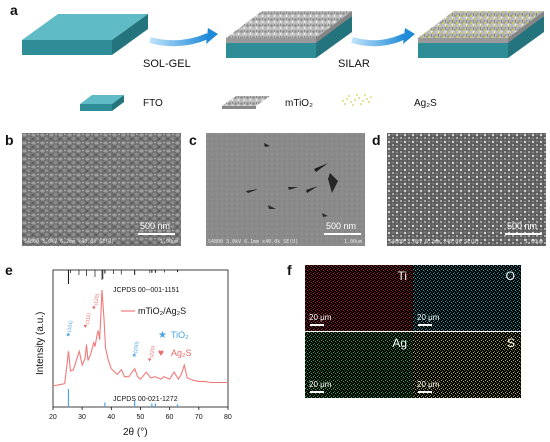 The height and width of the screenshot is (442, 550). What do you see at coordinates (376, 140) in the screenshot?
I see `panel-d-label: d` at bounding box center [376, 140].